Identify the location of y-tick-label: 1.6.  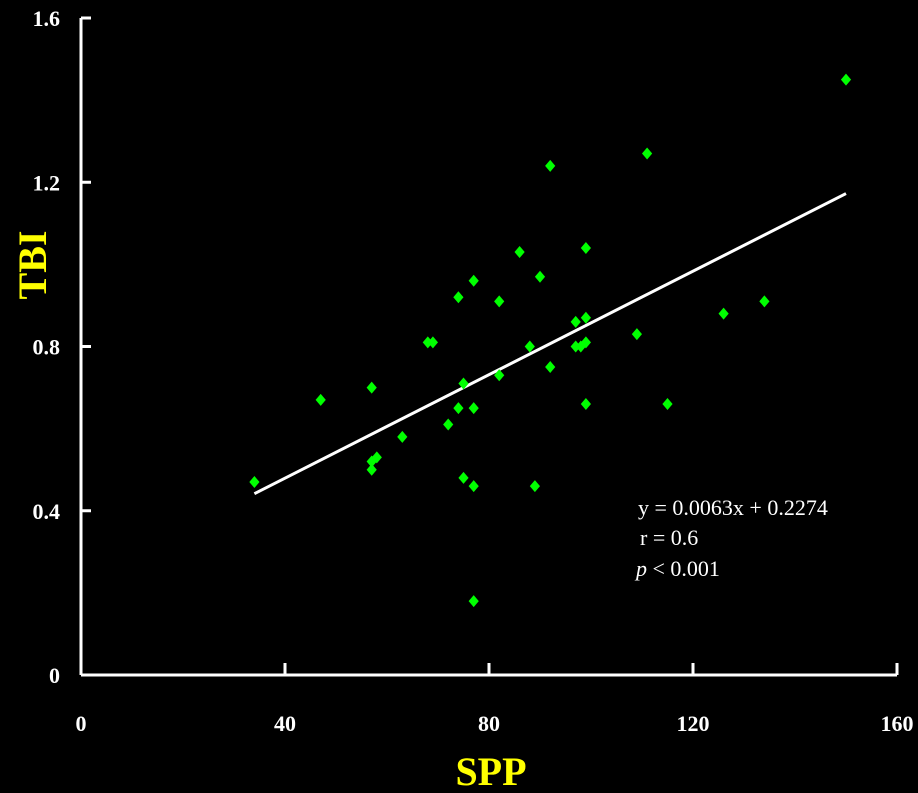
(47, 18).